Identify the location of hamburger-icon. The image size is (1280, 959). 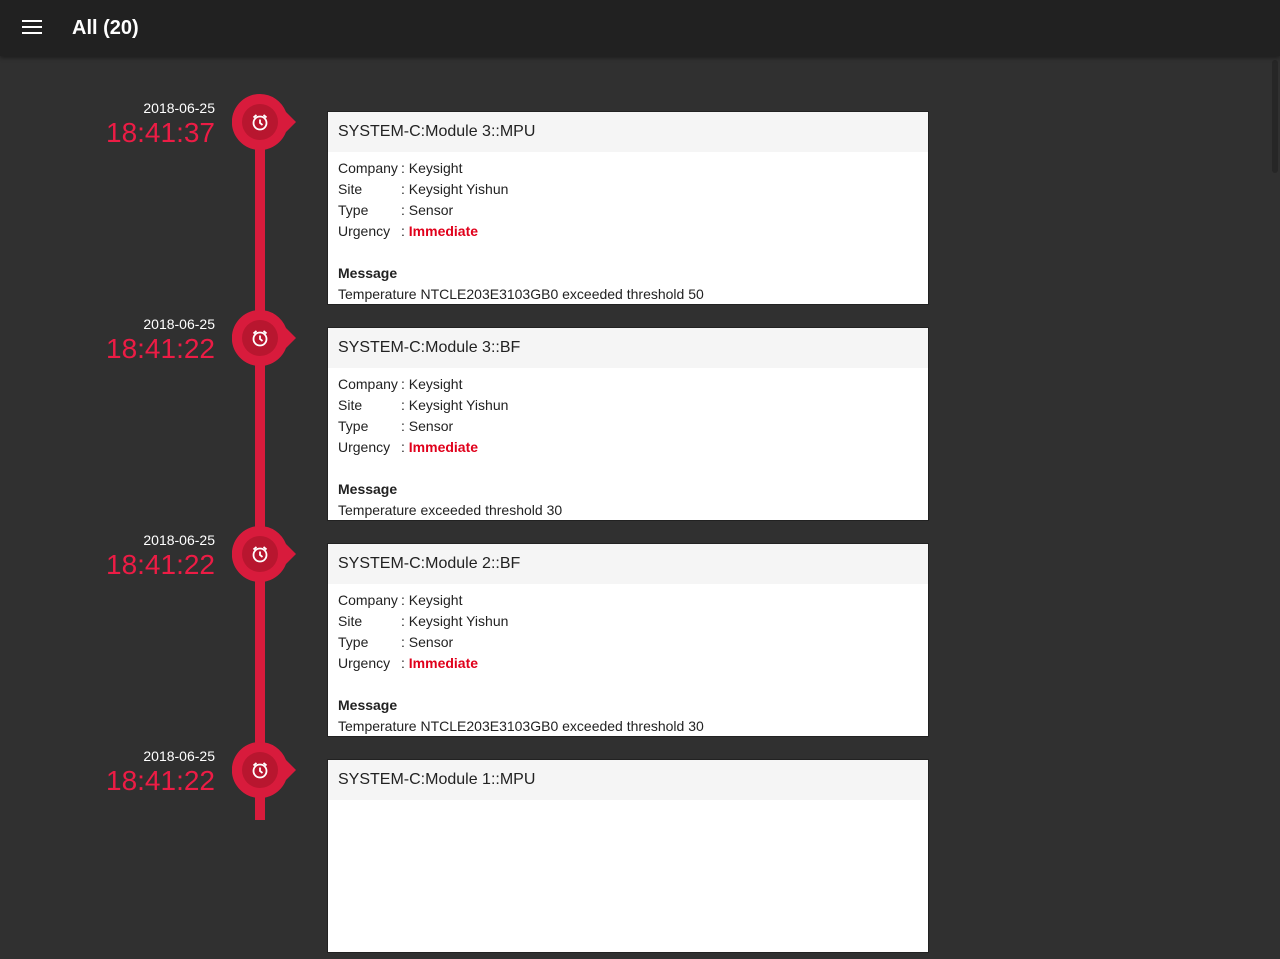
(32, 28).